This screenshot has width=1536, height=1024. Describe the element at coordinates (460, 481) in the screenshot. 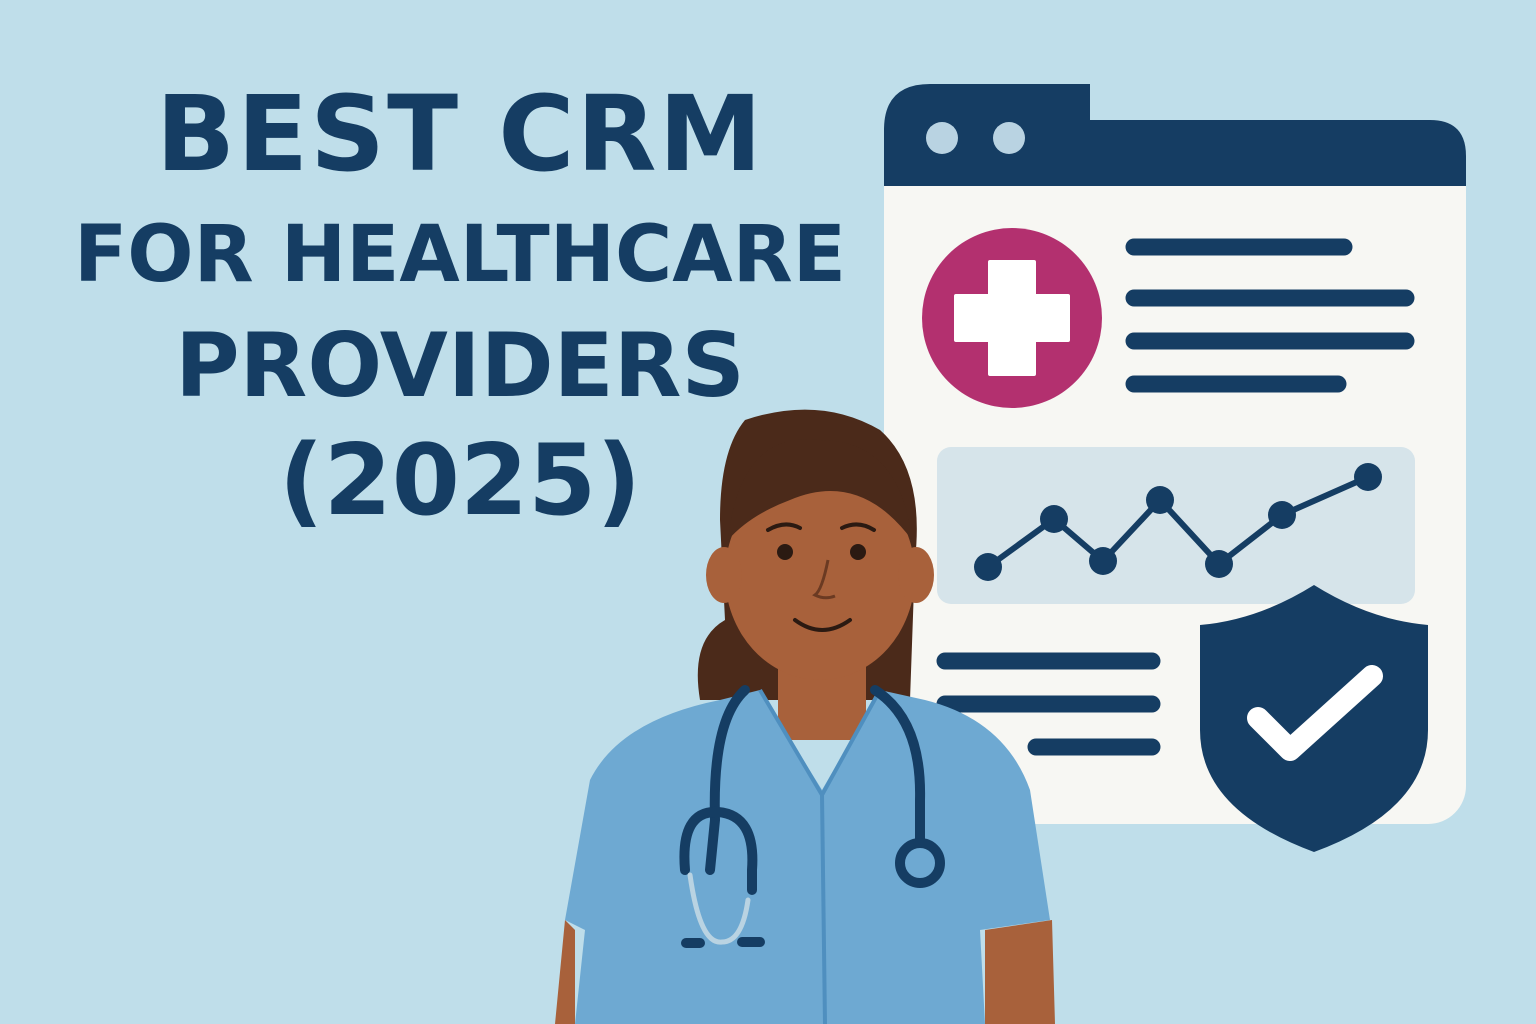

I see `headline-line-4: (2025)` at that location.